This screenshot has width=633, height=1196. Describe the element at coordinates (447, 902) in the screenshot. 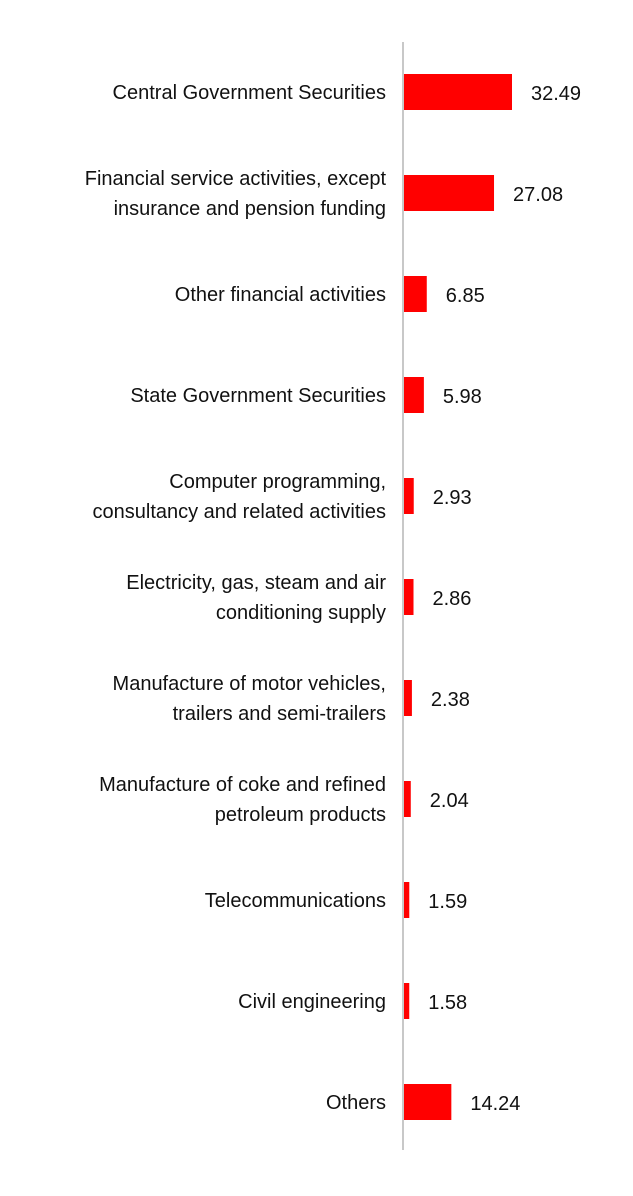

I see `value-label: 1.59` at that location.